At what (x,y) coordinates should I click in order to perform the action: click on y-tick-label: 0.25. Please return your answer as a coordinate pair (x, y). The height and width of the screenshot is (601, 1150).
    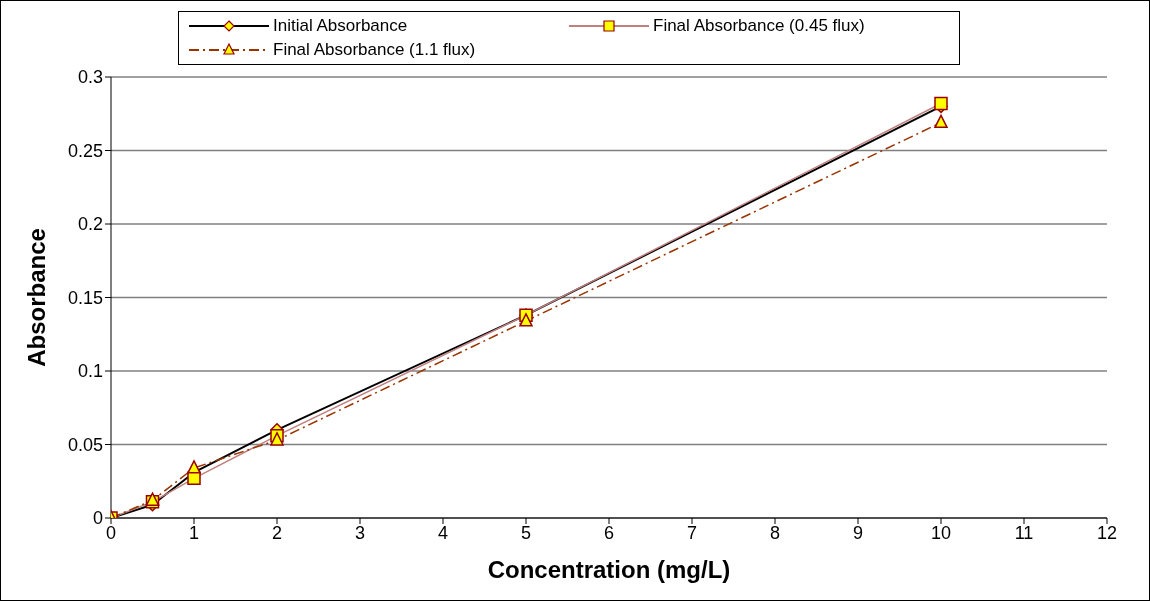
    Looking at the image, I should click on (85, 150).